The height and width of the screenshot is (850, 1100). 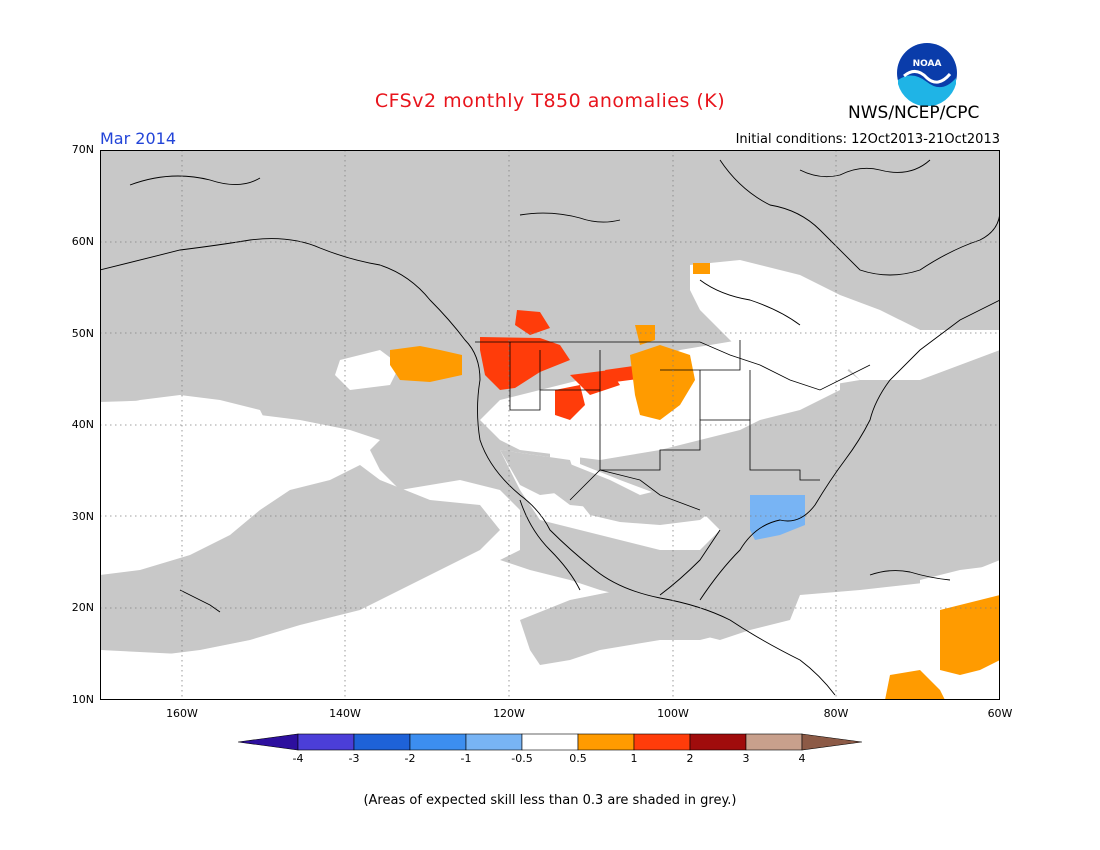 What do you see at coordinates (927, 75) in the screenshot?
I see `noaa-logo: NOAA` at bounding box center [927, 75].